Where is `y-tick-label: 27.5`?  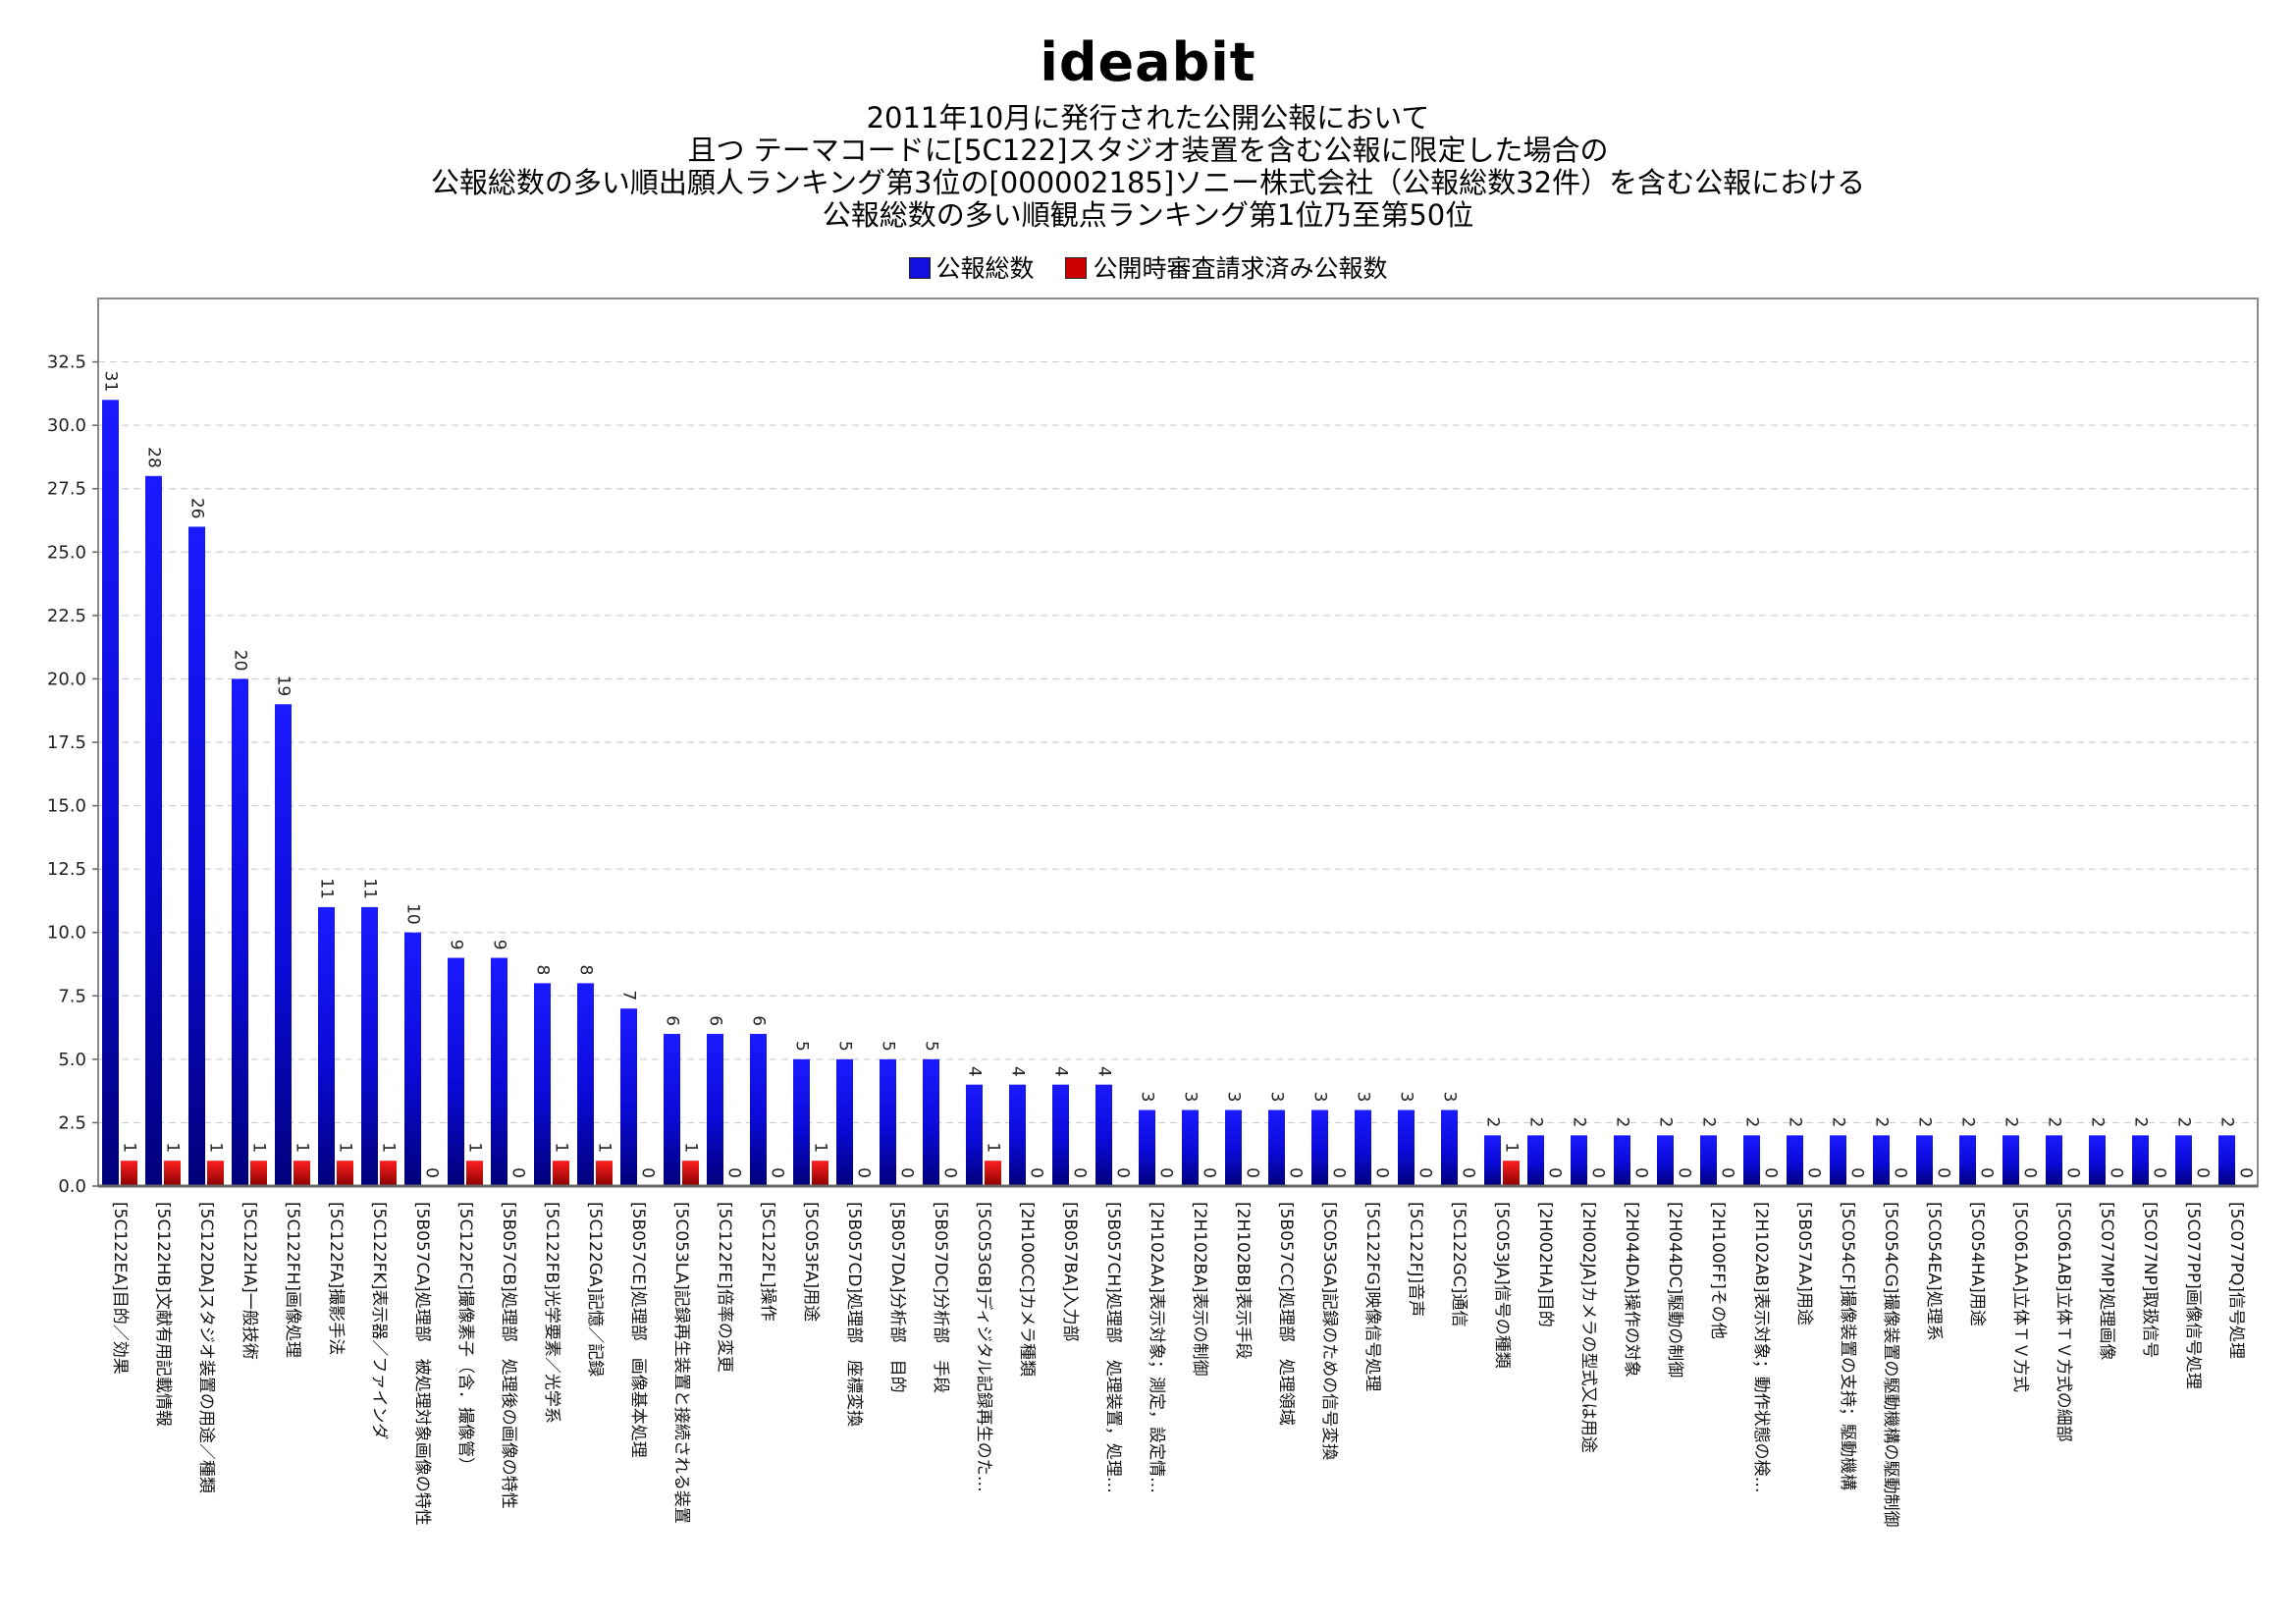 y-tick-label: 27.5 is located at coordinates (66, 489).